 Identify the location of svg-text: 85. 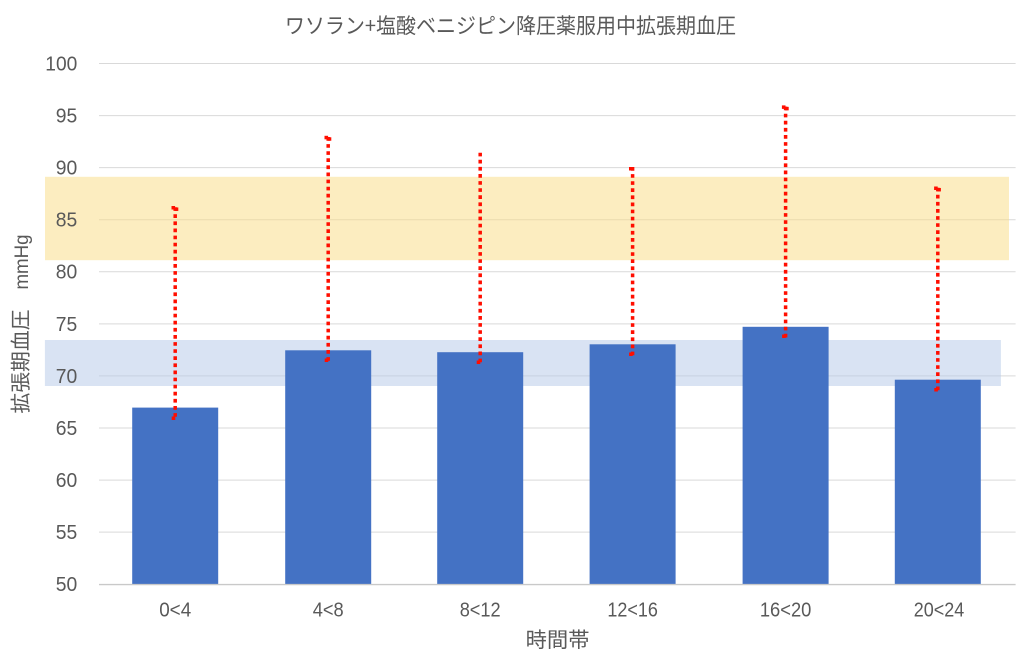
(67, 220).